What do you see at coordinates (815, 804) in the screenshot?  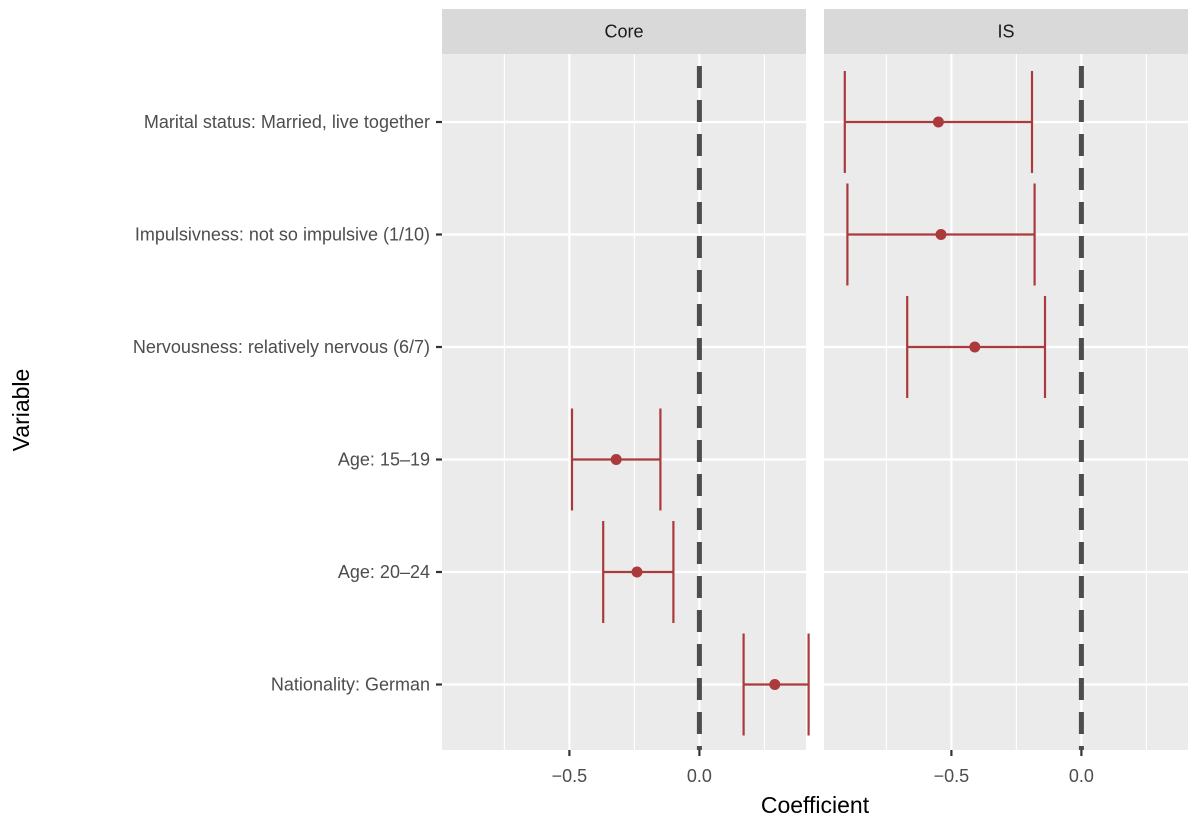 I see `x-axis-title: Coefficient` at bounding box center [815, 804].